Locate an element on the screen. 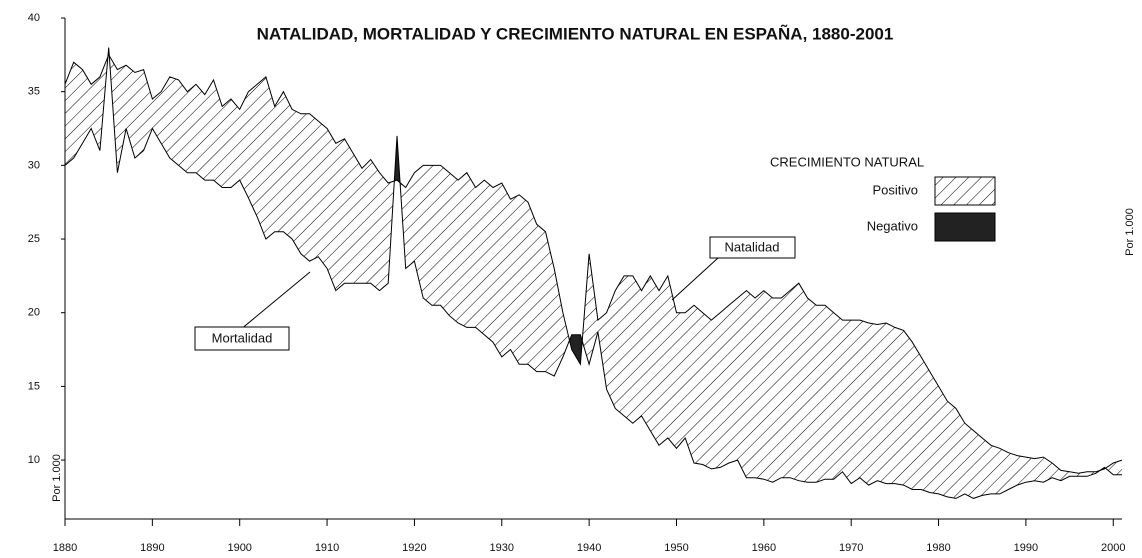 Image resolution: width=1142 pixels, height=558 pixels. y-tick-label: 35 is located at coordinates (34, 92).